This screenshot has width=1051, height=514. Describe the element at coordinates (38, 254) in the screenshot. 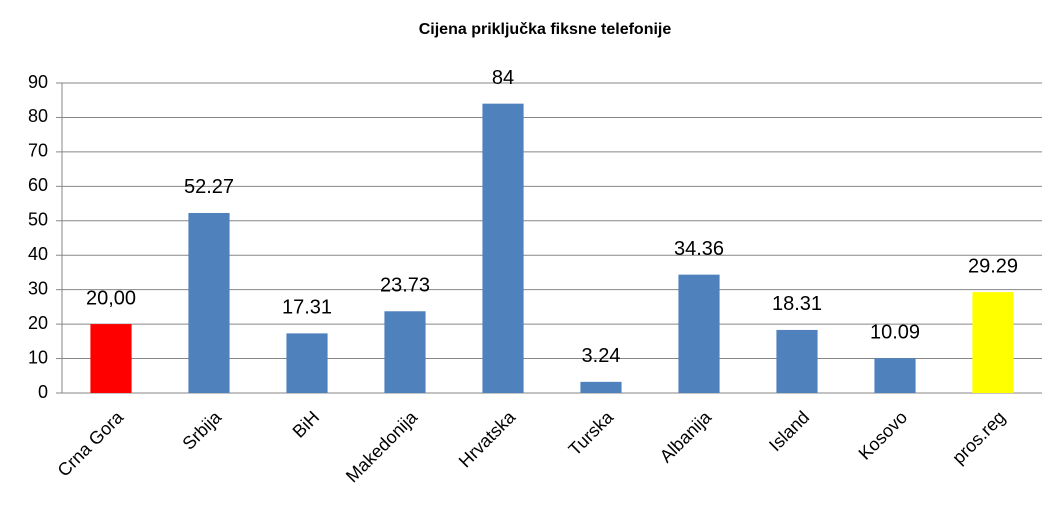

I see `y-tick-label: 40` at that location.